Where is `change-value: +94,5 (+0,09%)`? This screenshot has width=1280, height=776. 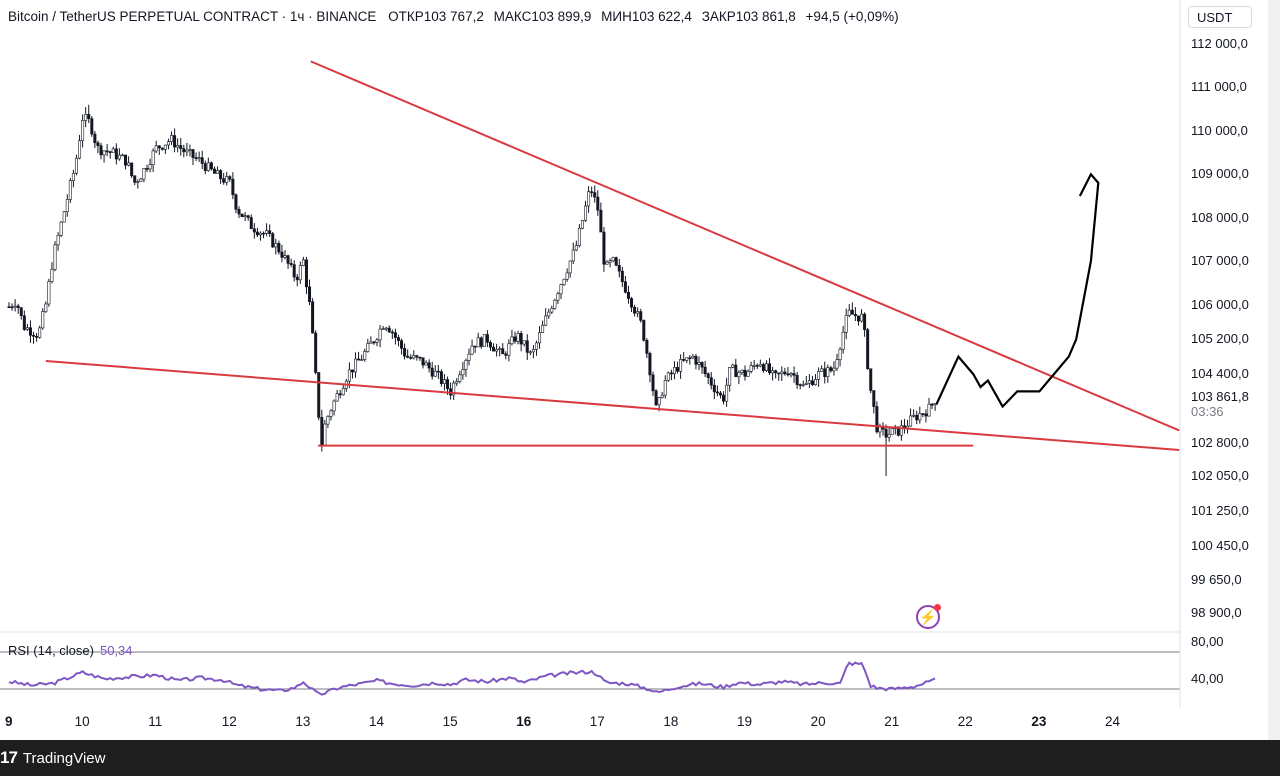 change-value: +94,5 (+0,09%) is located at coordinates (852, 16).